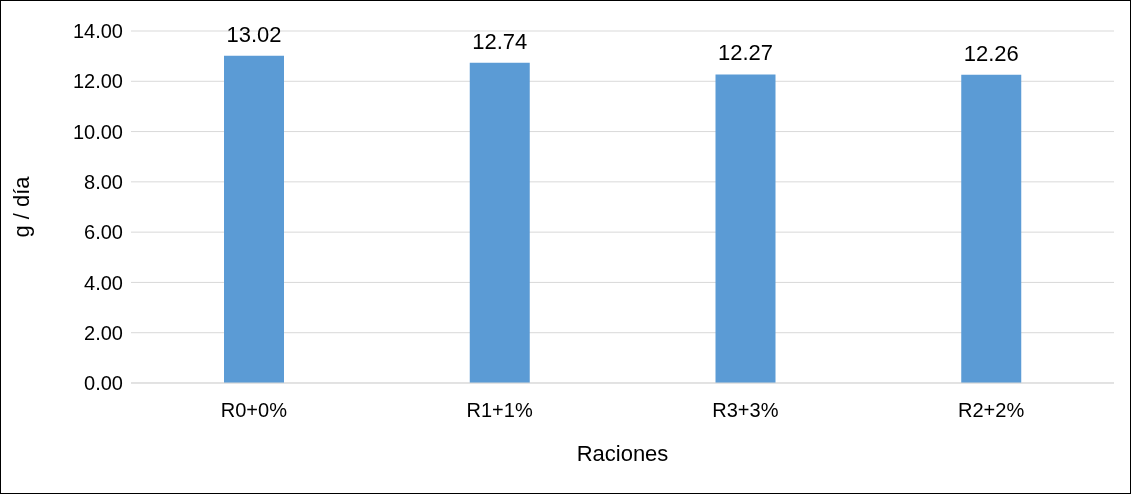  I want to click on data-label: 12.74, so click(500, 41).